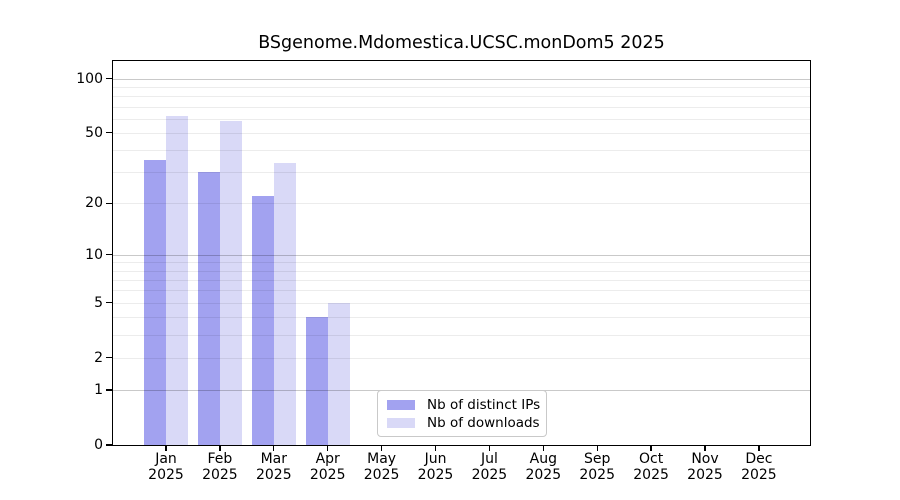  I want to click on legend-label-distinct-ips: Nb of distinct IPs, so click(484, 405).